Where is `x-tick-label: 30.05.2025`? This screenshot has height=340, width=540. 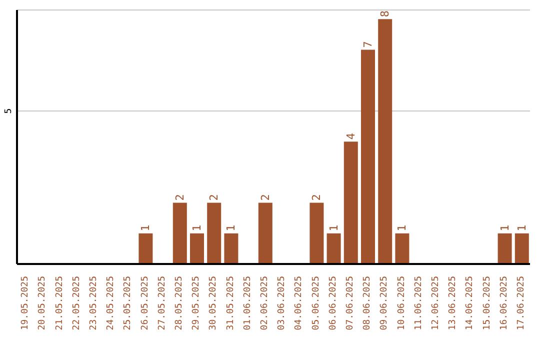 x-tick-label: 30.05.2025 is located at coordinates (213, 303).